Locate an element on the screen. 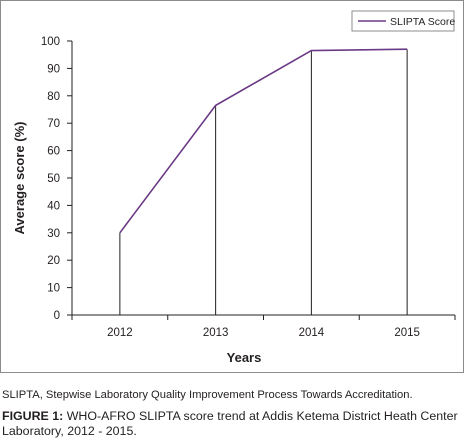 The image size is (472, 448). figure-label: FIGURE 1: is located at coordinates (33, 416).